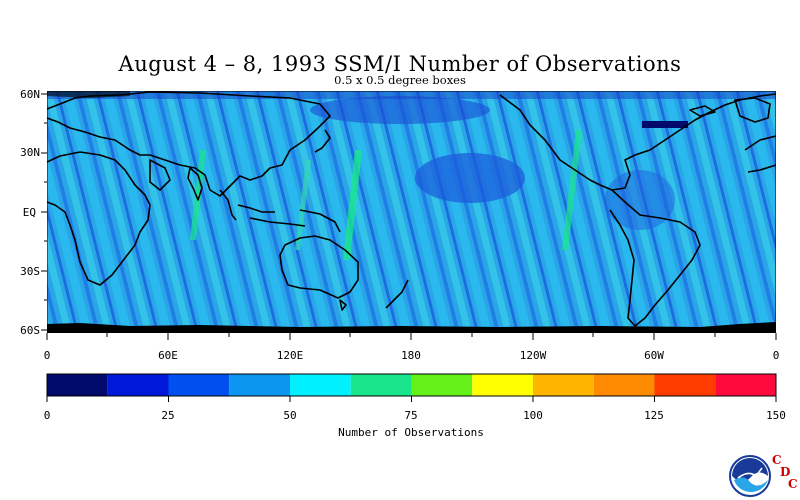 This screenshot has height=500, width=800. Describe the element at coordinates (763, 475) in the screenshot. I see `noaa-cdc-logo: C D C` at that location.